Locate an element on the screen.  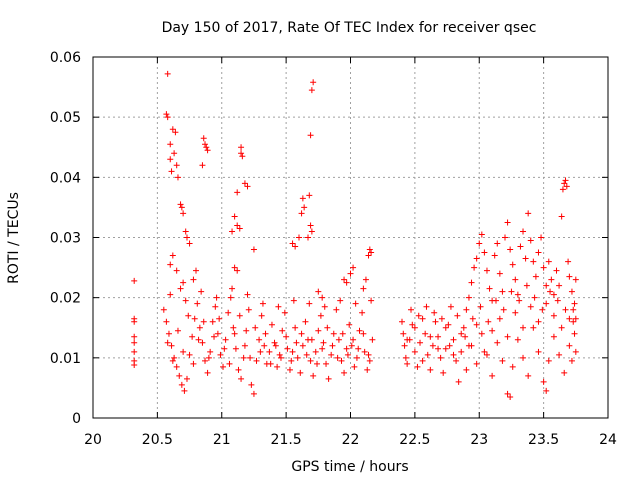
y-tick-label: 0.06 is located at coordinates (65, 58).